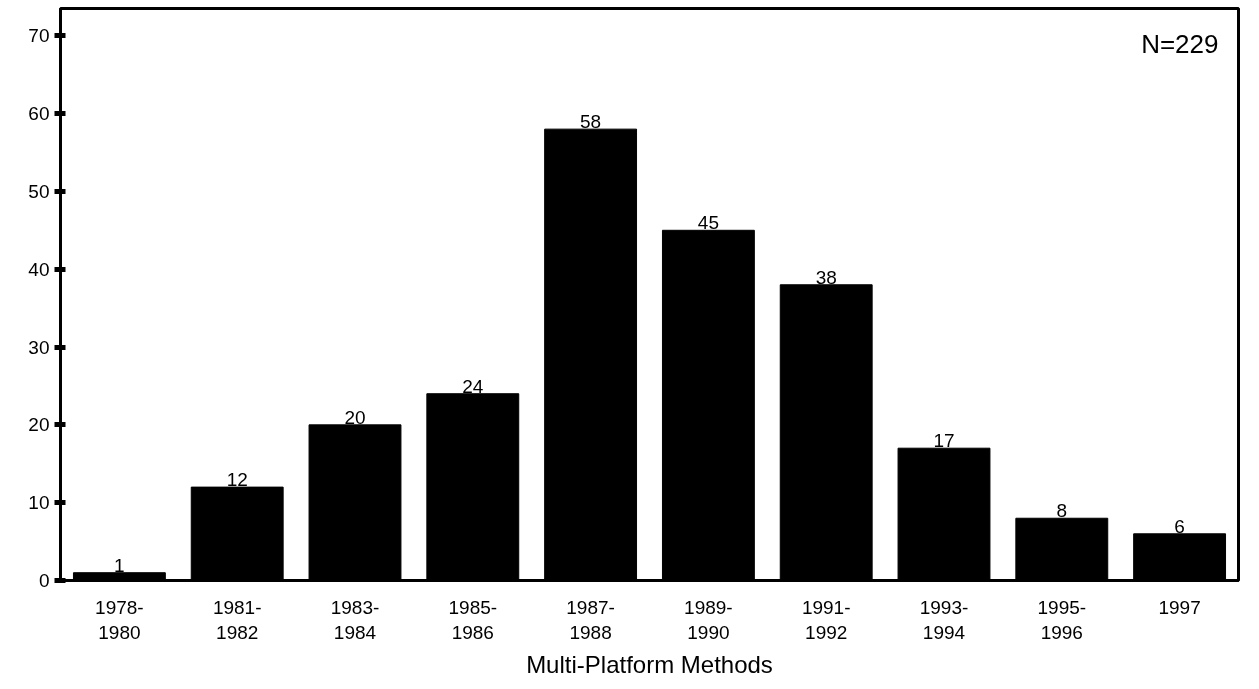  I want to click on y-tick-label: 0, so click(44, 580).